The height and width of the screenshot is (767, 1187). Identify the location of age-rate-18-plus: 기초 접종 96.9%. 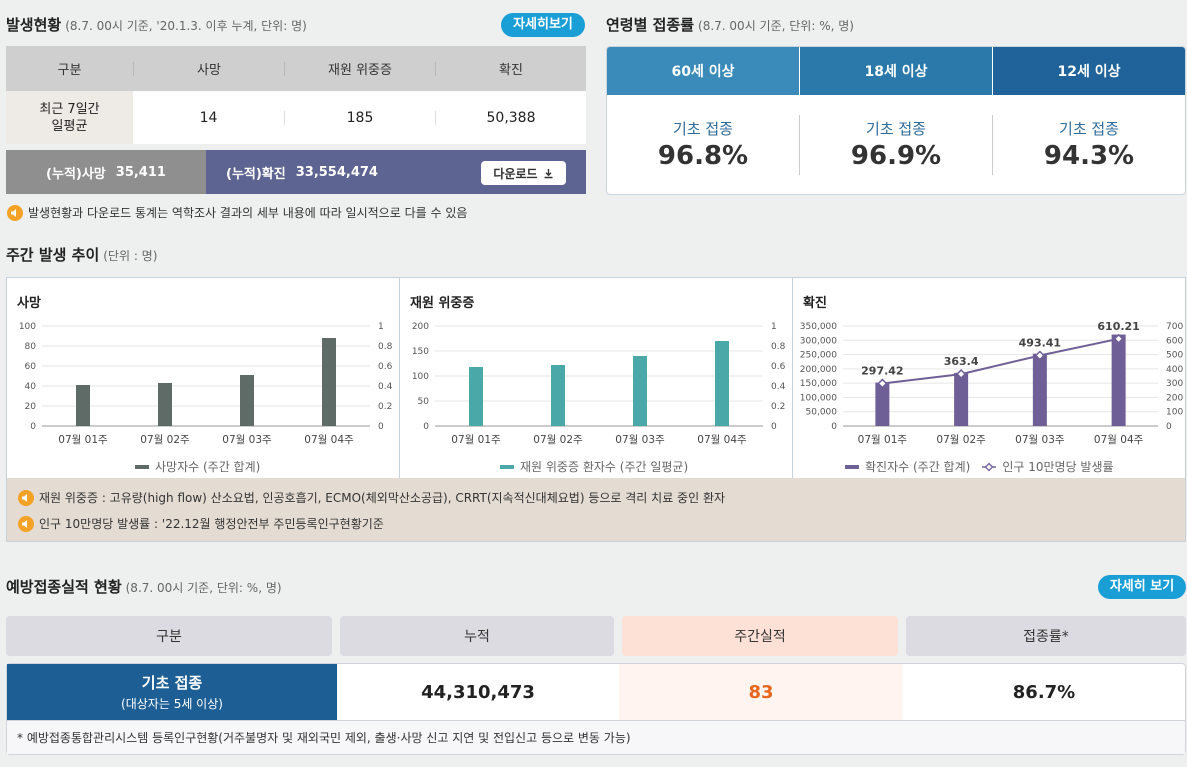
(896, 144).